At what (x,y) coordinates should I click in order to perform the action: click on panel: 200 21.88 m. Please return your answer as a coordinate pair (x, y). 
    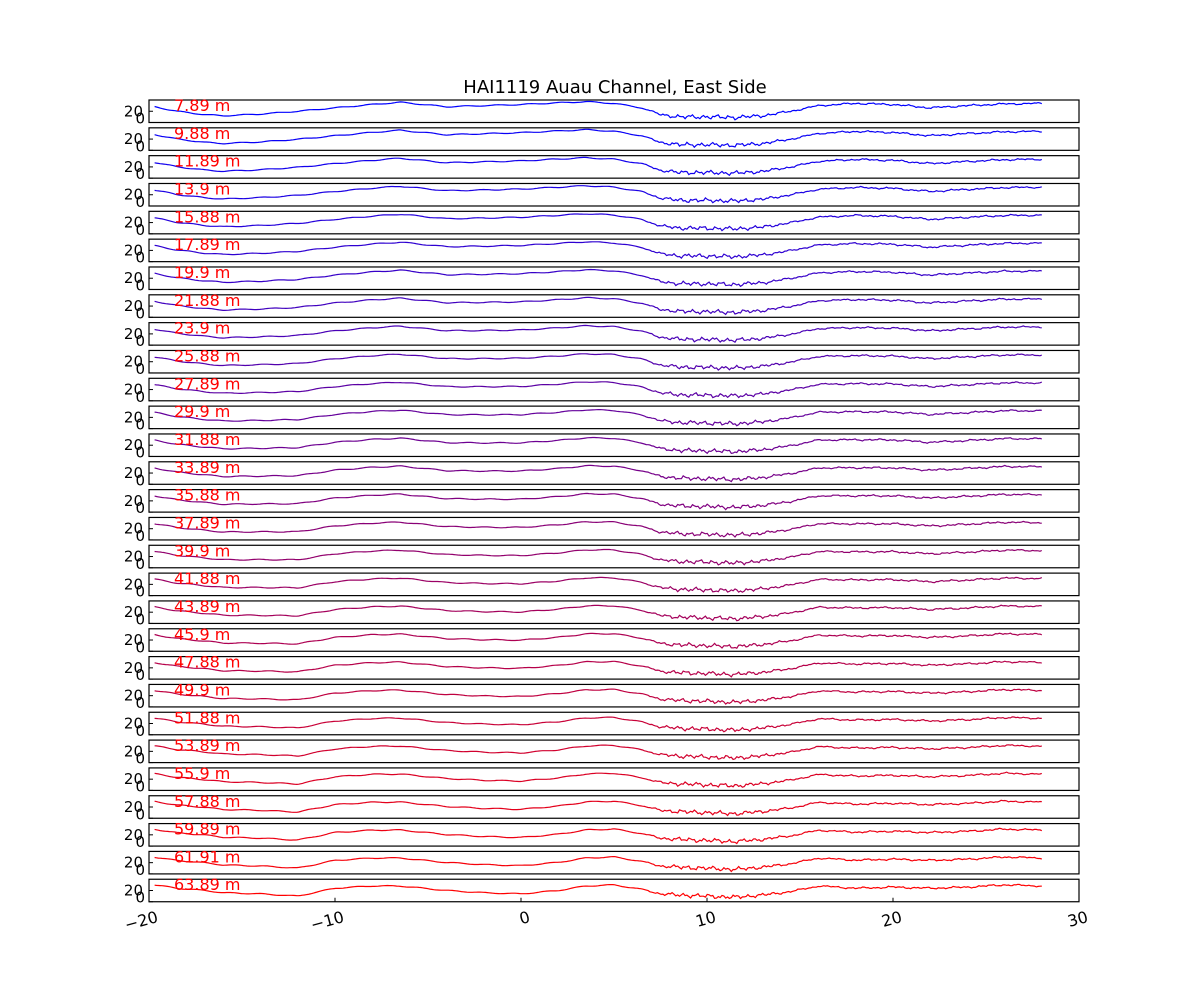
    Looking at the image, I should click on (602, 306).